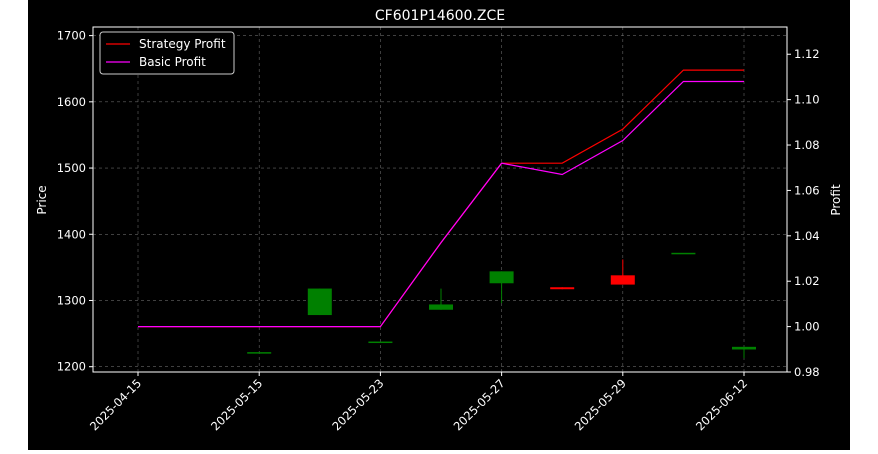  What do you see at coordinates (71, 102) in the screenshot?
I see `y-tick-label-left: 1600` at bounding box center [71, 102].